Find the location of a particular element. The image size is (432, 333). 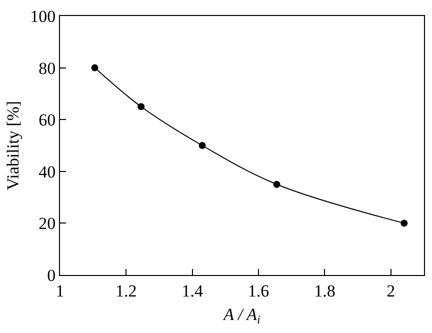

y-tick-label: 40 is located at coordinates (47, 172).